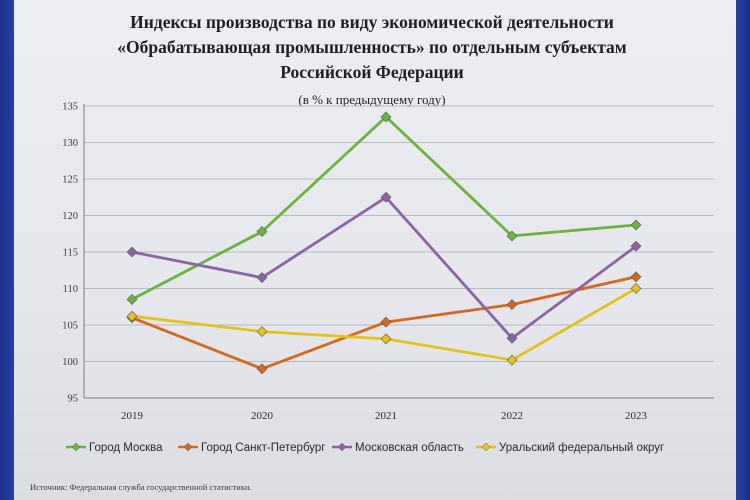 The width and height of the screenshot is (750, 500). I want to click on y-tick-label: 110, so click(70, 289).